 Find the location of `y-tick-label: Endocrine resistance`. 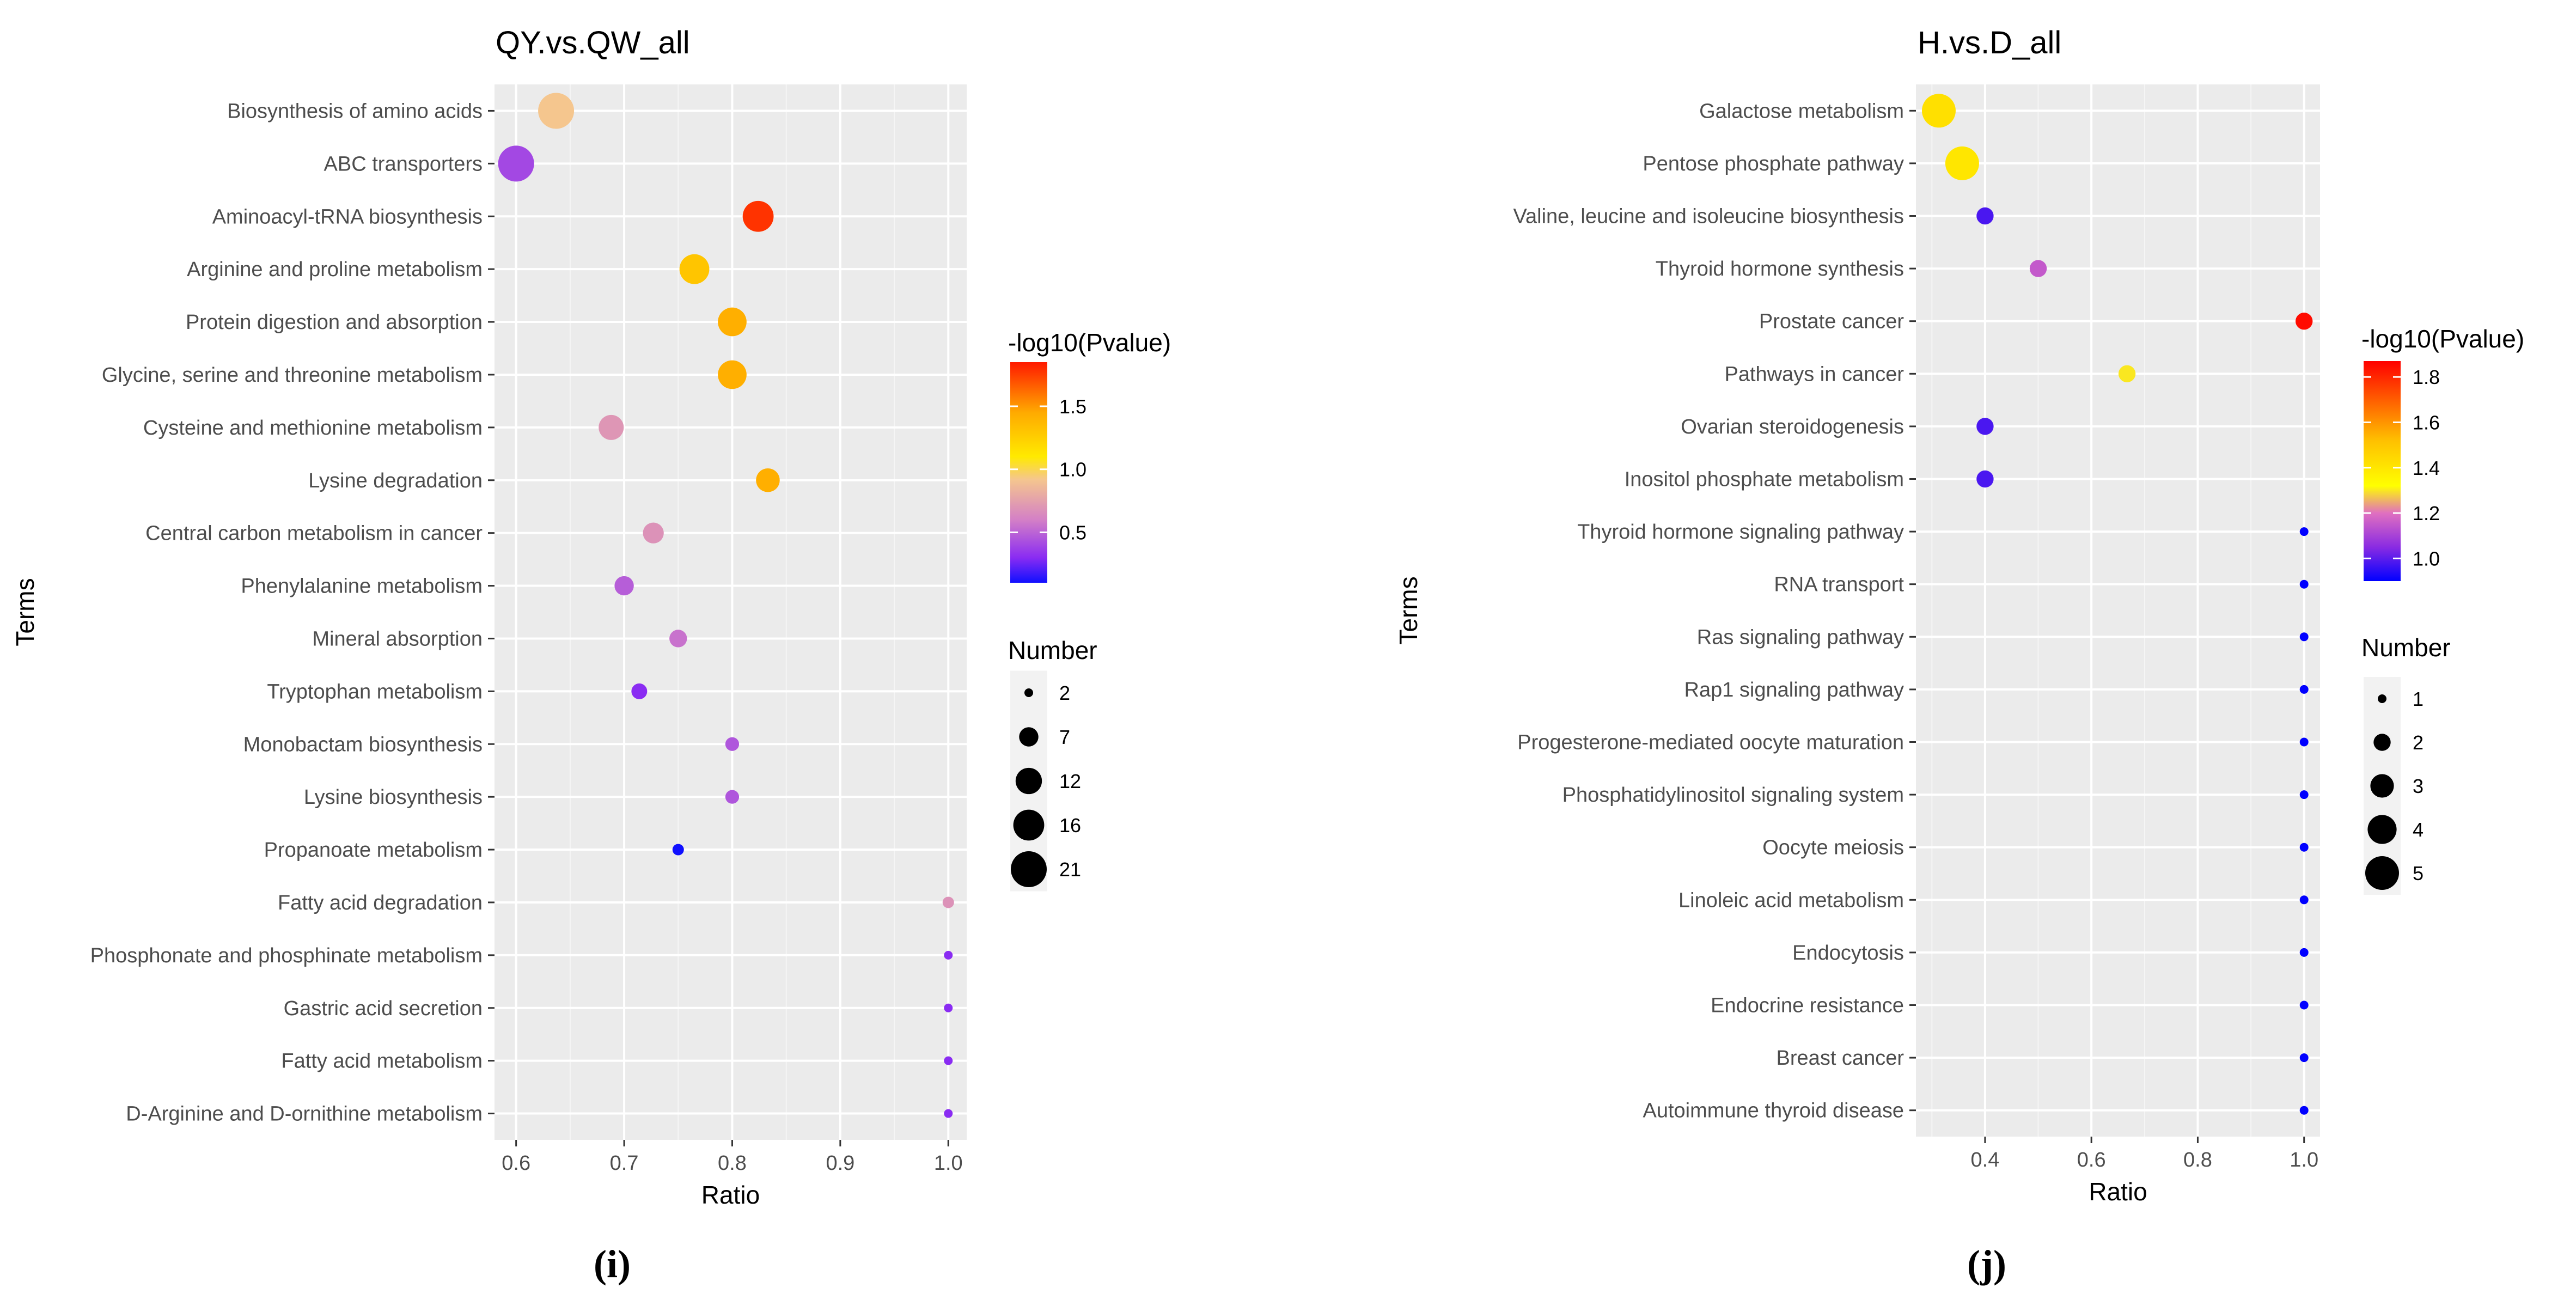

y-tick-label: Endocrine resistance is located at coordinates (1807, 1005).